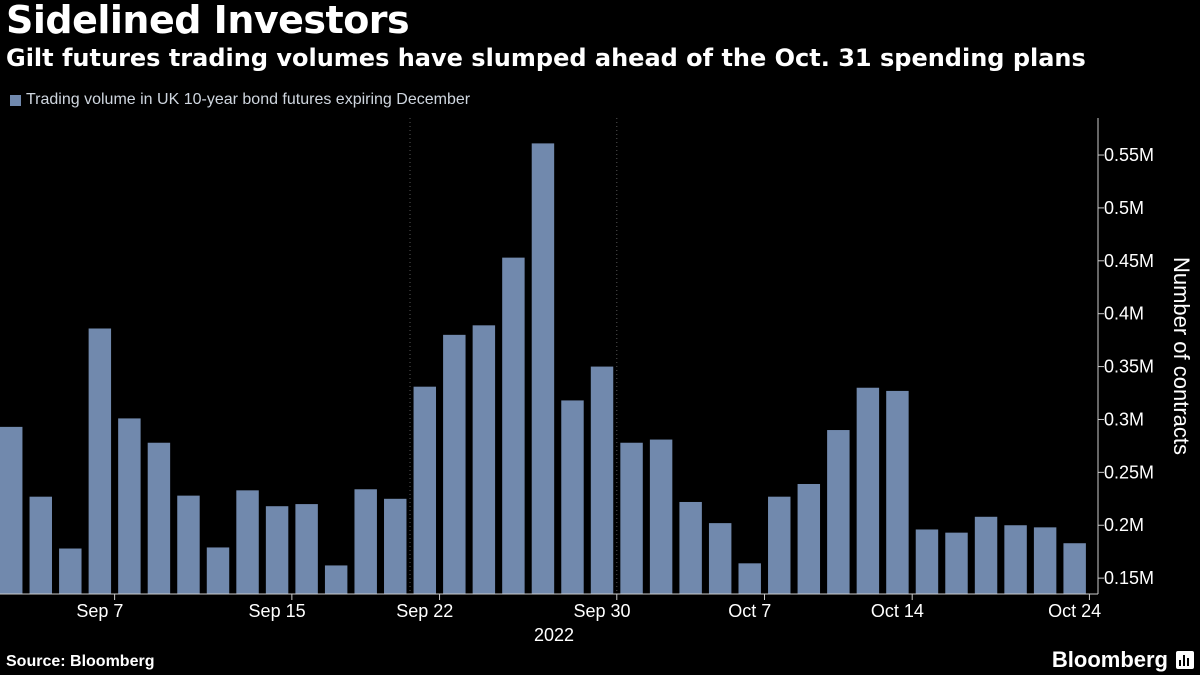 The width and height of the screenshot is (1200, 675). Describe the element at coordinates (1129, 367) in the screenshot. I see `y-tick-label: 0.35M` at that location.